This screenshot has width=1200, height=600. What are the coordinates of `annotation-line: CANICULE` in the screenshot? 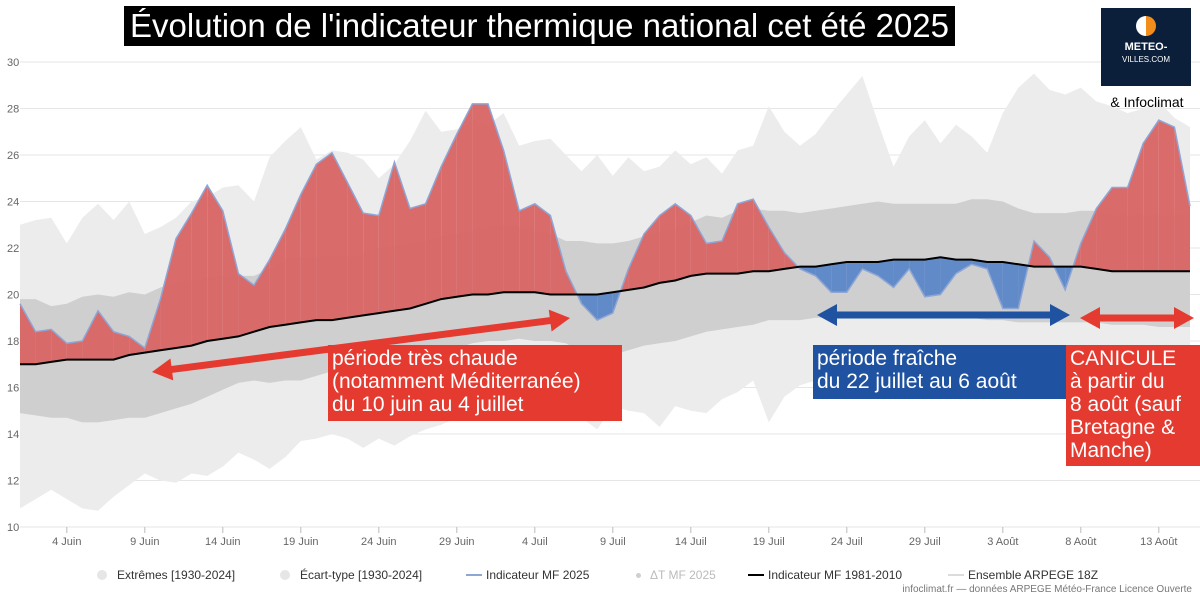 It's located at (1123, 358).